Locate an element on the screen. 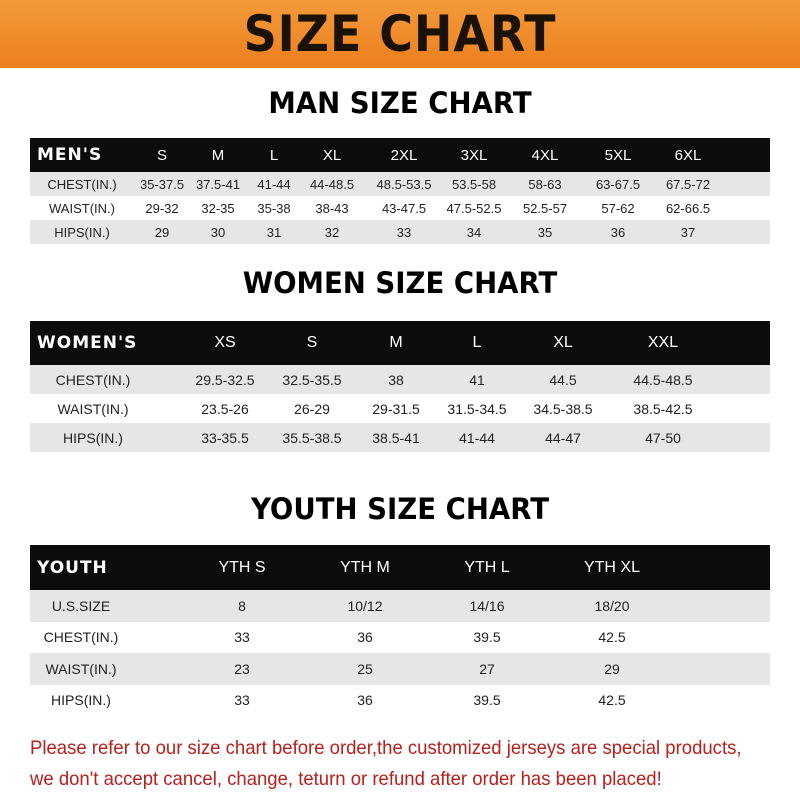  table-cell: 52.5-57 is located at coordinates (545, 208).